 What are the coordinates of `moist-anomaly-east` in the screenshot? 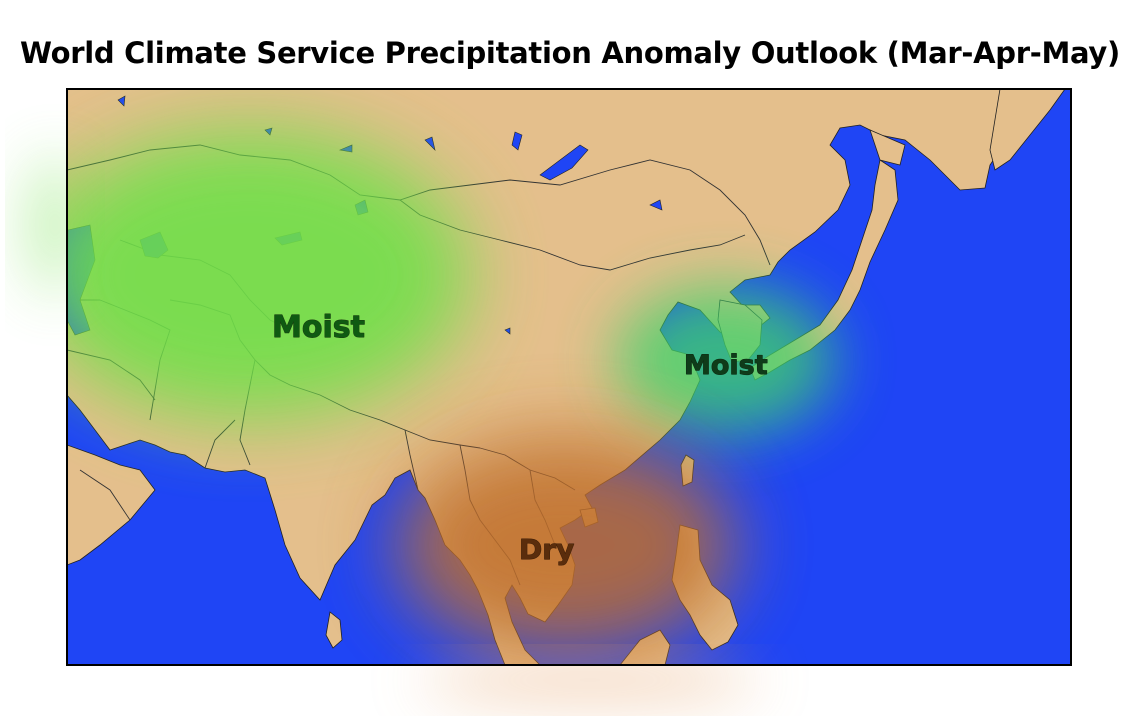 It's located at (725, 360).